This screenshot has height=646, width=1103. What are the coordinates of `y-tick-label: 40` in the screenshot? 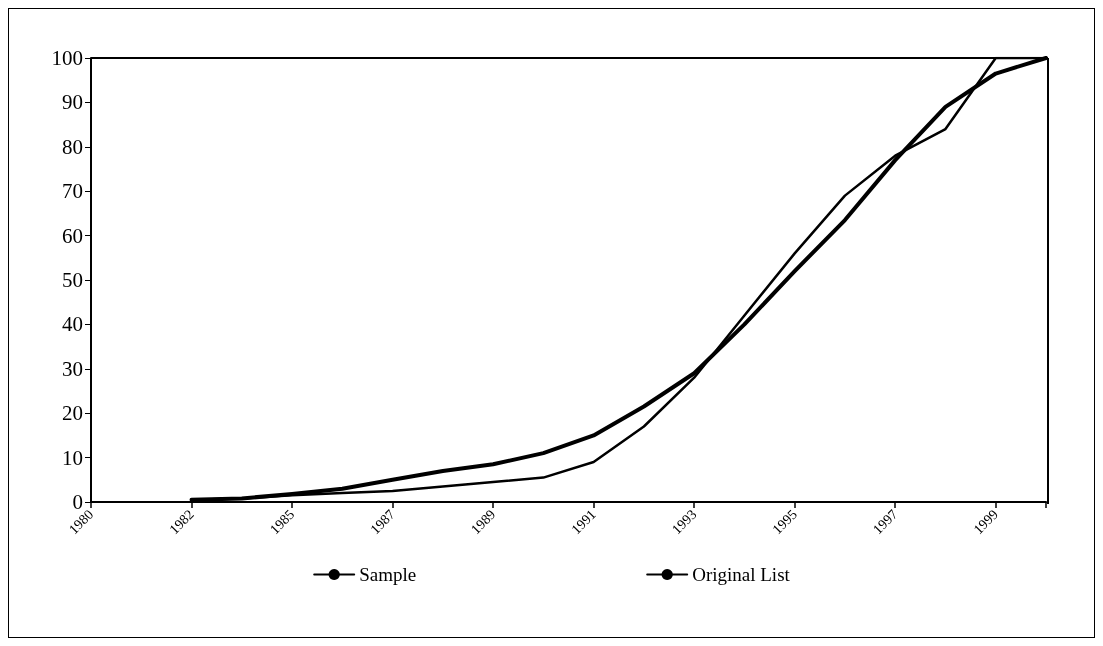 It's located at (72, 324).